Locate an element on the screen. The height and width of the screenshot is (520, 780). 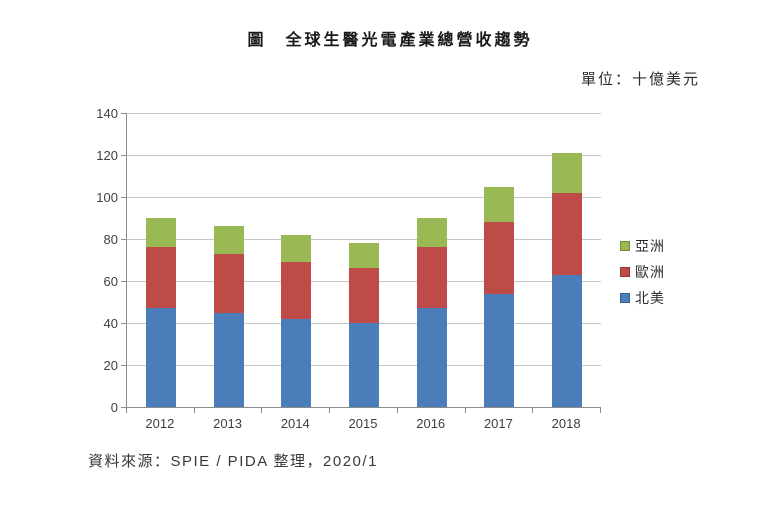
bar-segment-北美-2012 is located at coordinates (160, 357).